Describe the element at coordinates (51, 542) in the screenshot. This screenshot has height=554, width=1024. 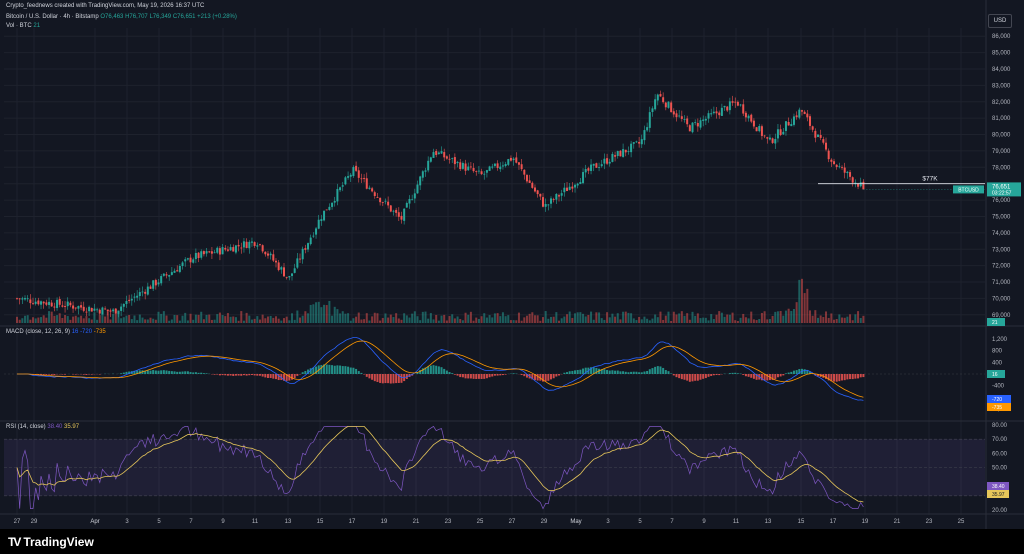
I see `tradingview-logo: TV TradingView` at that location.